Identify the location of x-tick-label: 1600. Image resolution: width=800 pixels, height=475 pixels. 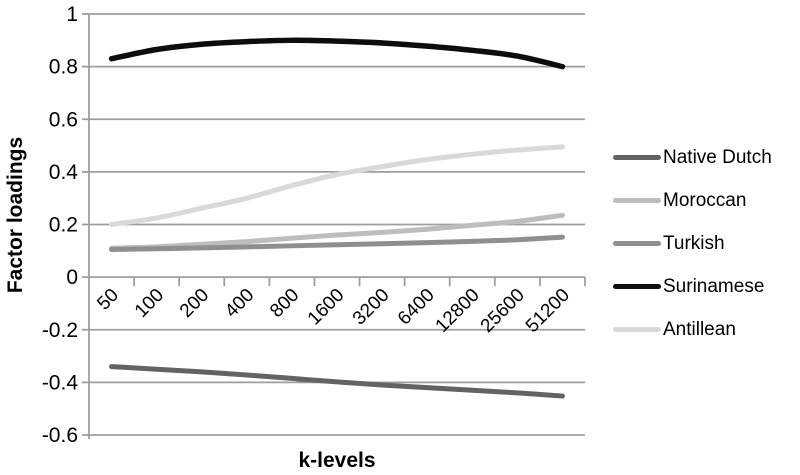
(326, 307).